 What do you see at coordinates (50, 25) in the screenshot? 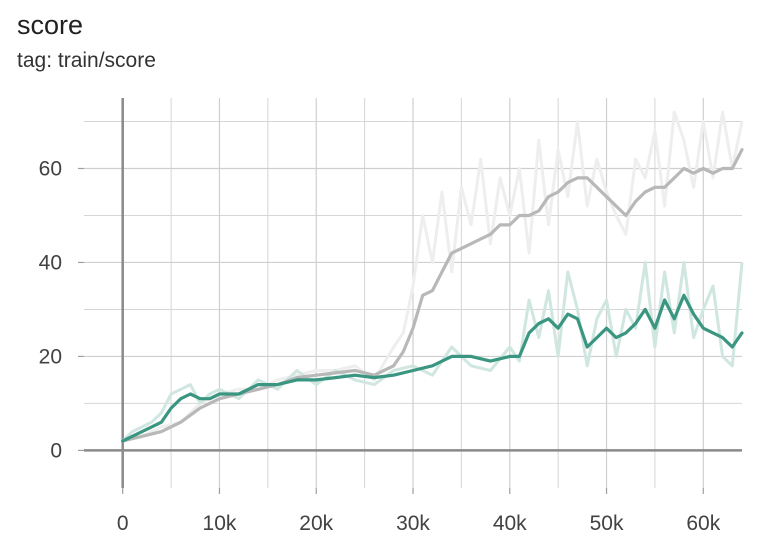
I see `chart-title: score` at bounding box center [50, 25].